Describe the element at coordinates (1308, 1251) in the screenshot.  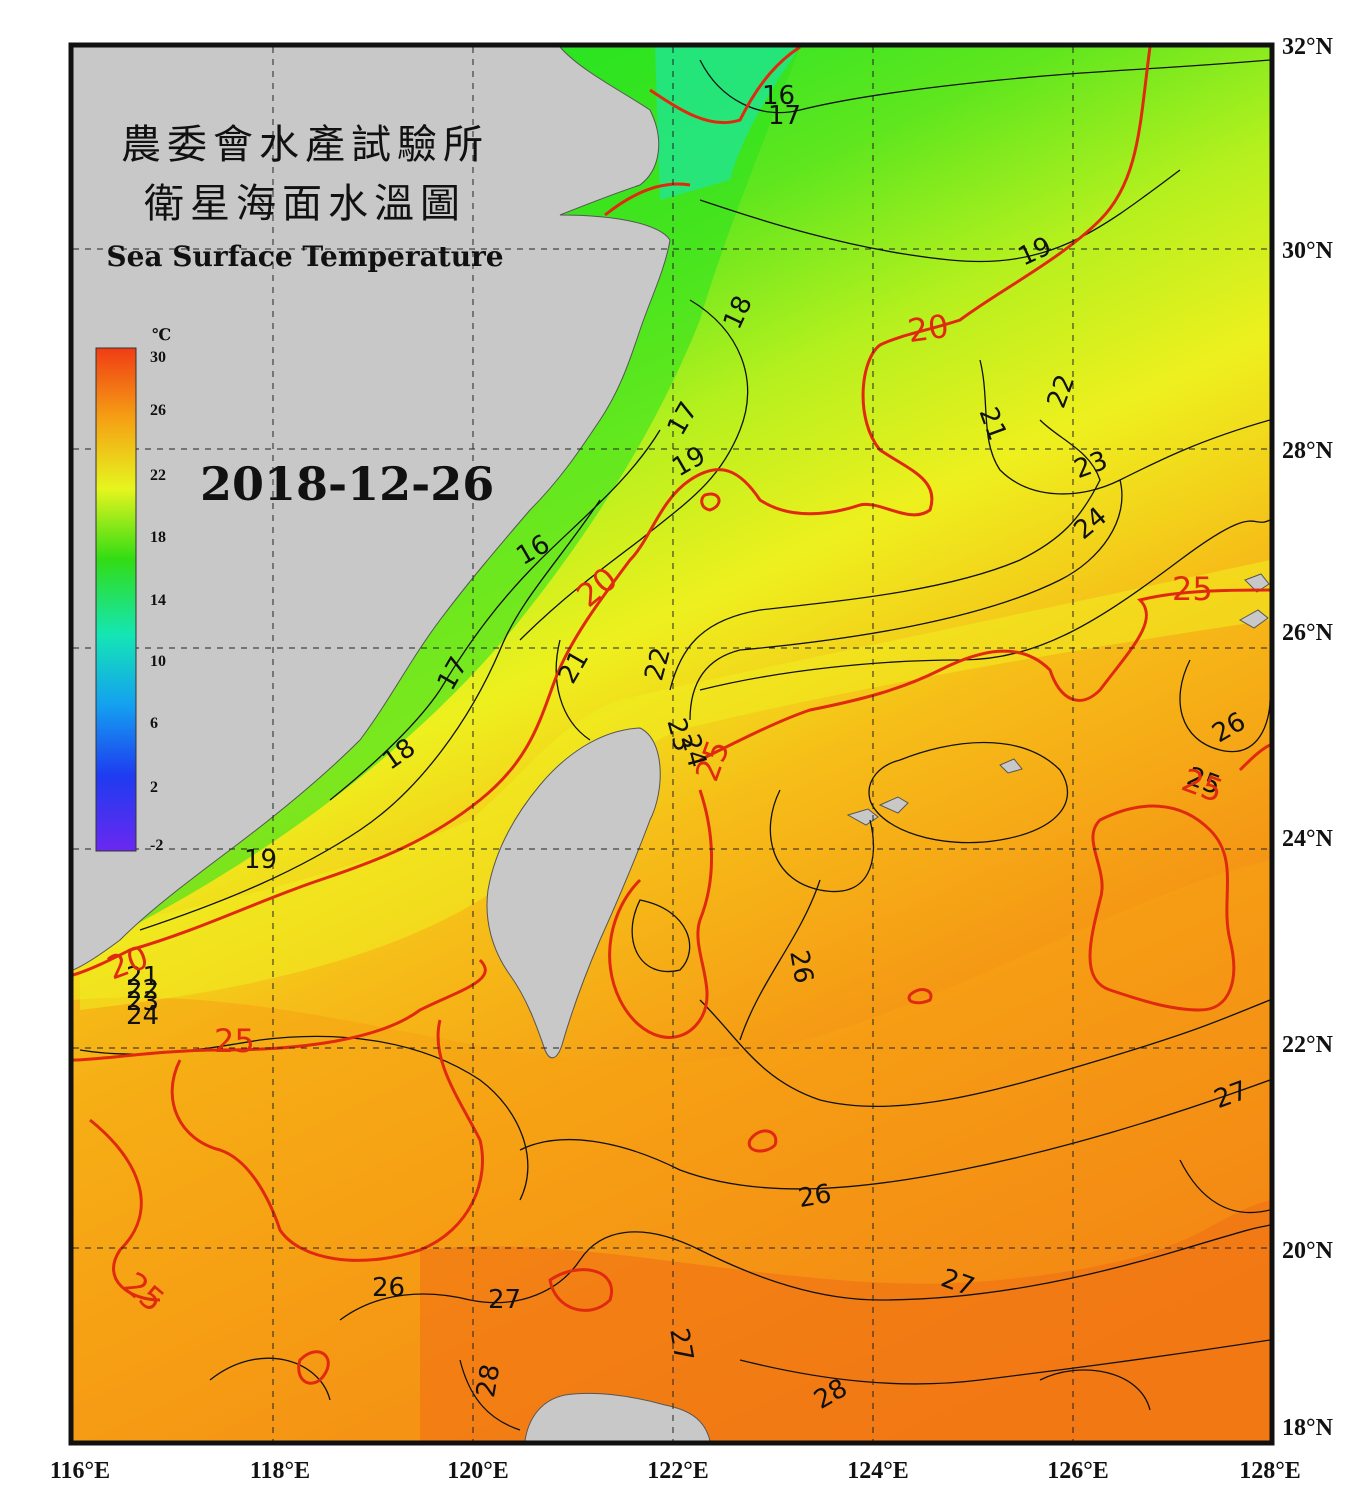
I see `lat-label: 20°N` at that location.